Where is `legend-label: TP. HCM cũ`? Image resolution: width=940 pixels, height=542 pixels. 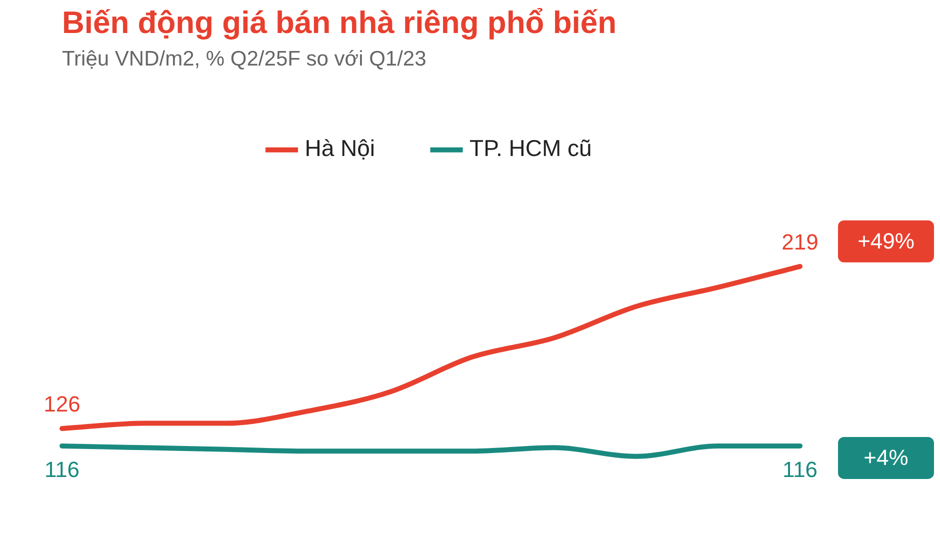
legend-label: TP. HCM cũ is located at coordinates (531, 148).